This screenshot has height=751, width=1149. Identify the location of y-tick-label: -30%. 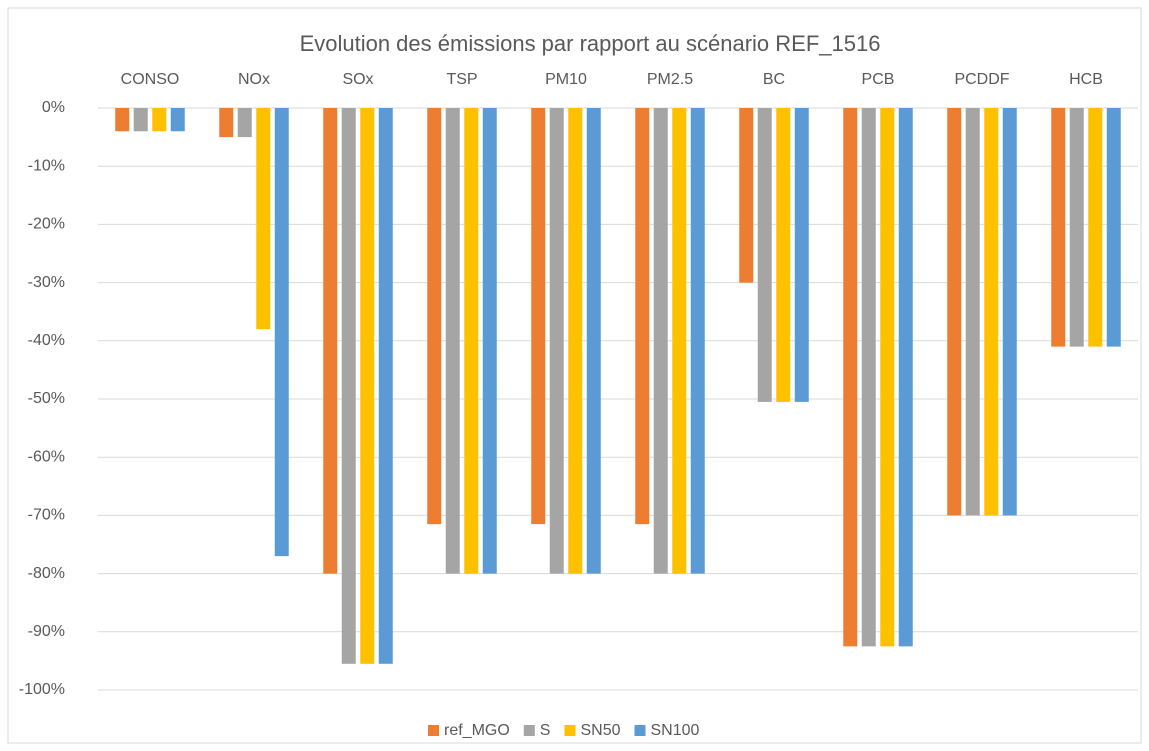
(46, 282).